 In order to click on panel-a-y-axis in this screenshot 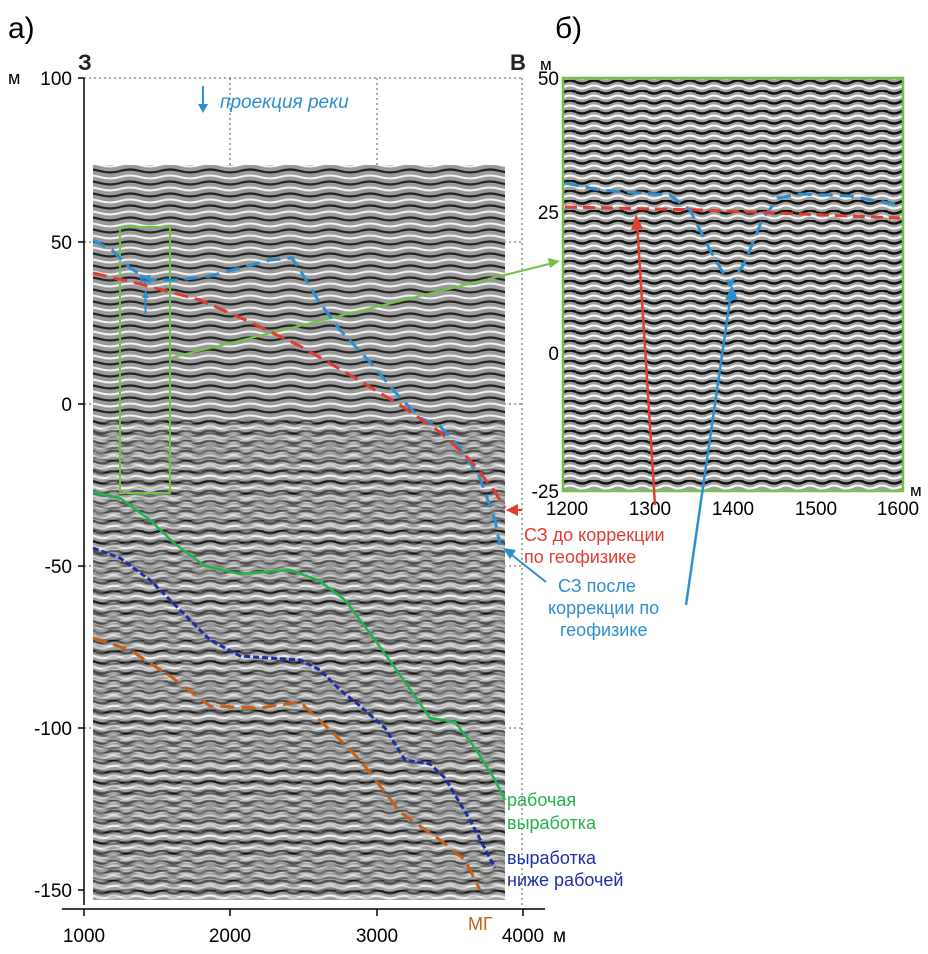, I will do `click(81, 491)`.